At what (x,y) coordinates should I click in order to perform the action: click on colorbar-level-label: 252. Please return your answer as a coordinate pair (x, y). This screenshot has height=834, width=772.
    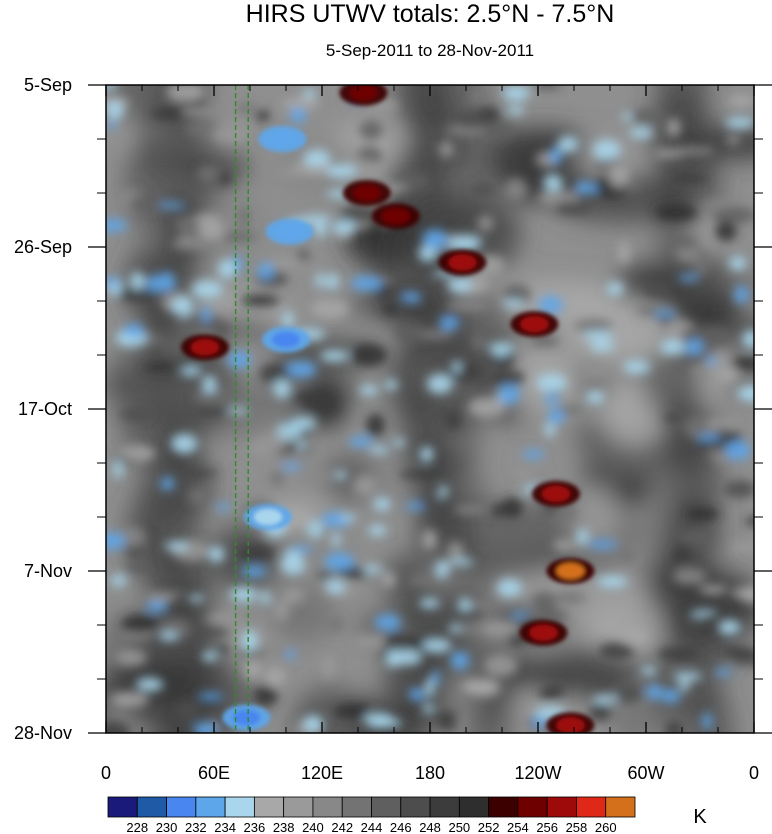
    Looking at the image, I should click on (489, 827).